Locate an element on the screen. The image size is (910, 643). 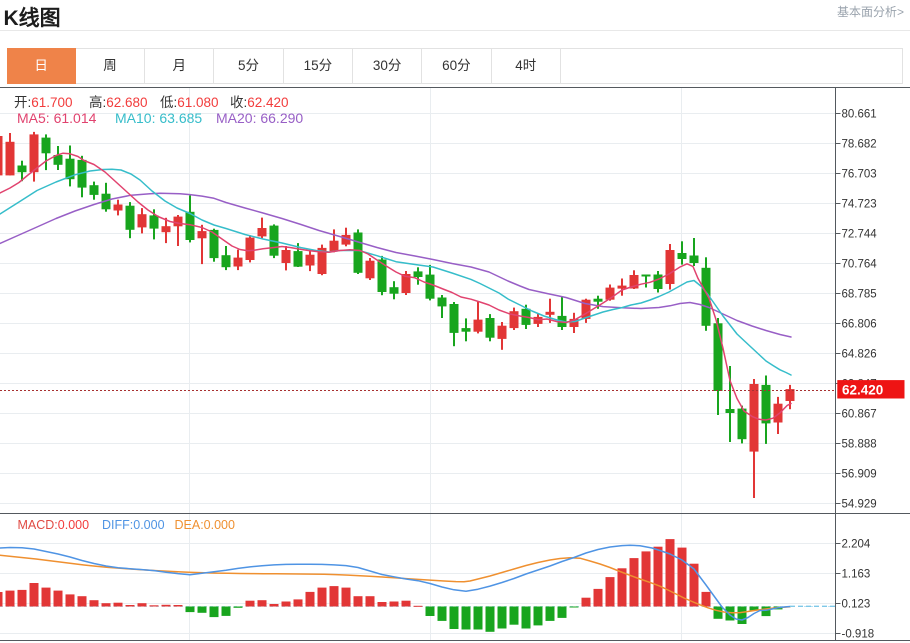
svg-text: 80.661 is located at coordinates (859, 114).